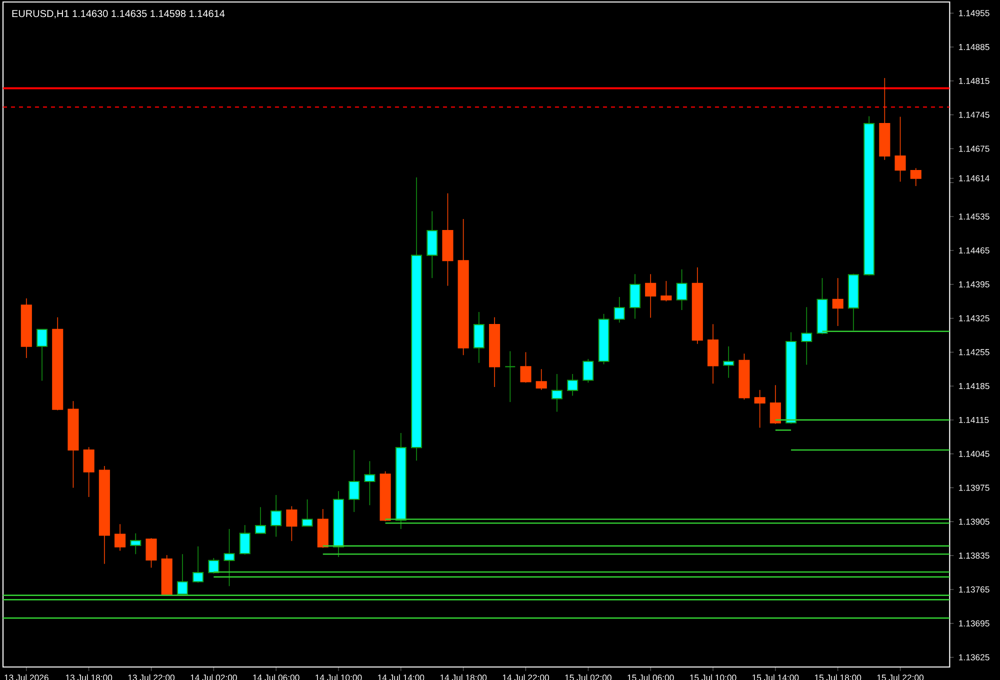  I want to click on y-tick-label: 1.14745, so click(974, 115).